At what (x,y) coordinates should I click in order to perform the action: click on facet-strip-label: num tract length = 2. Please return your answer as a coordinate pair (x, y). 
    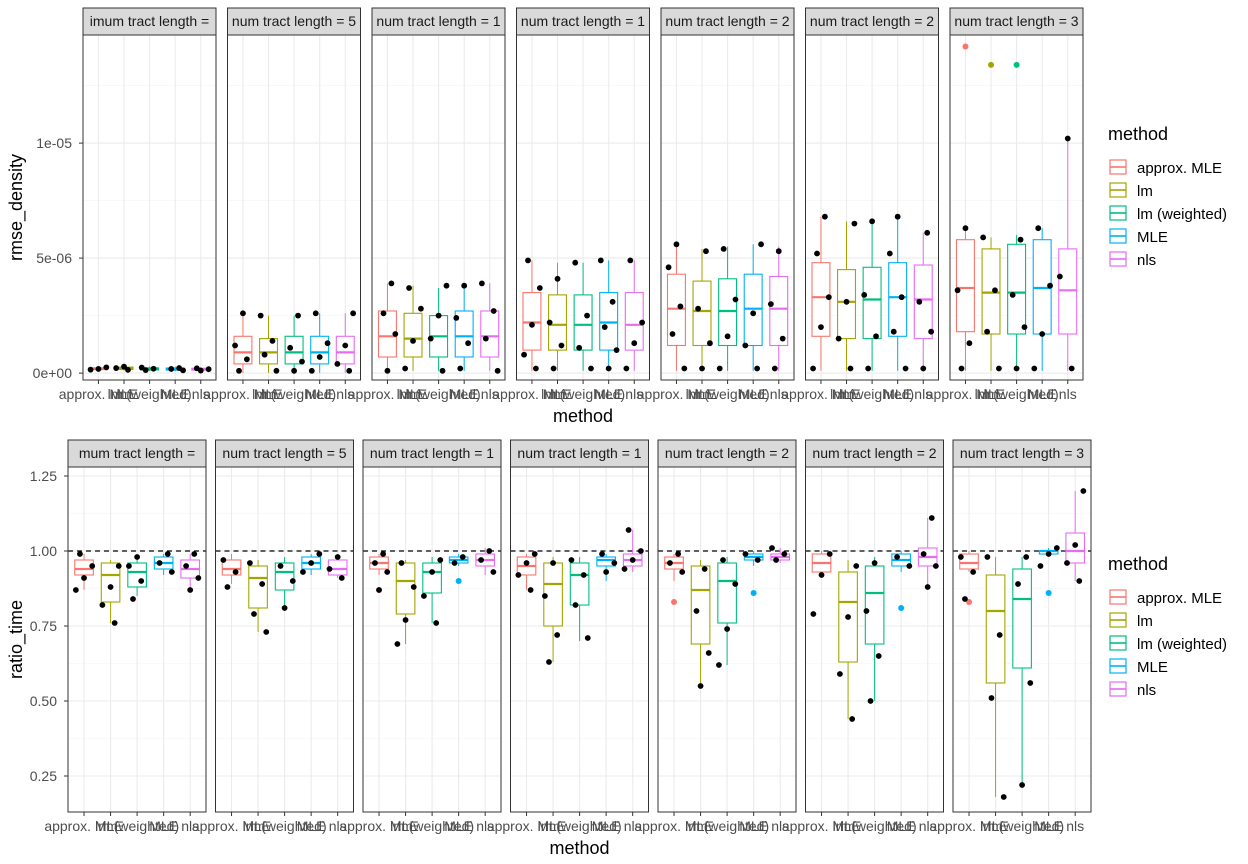
    Looking at the image, I should click on (727, 453).